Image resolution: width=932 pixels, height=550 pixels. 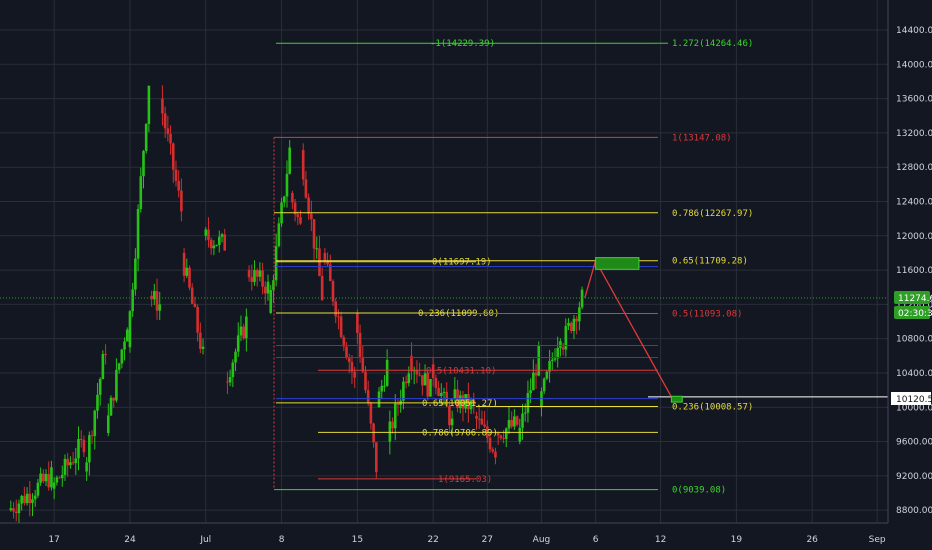 What do you see at coordinates (712, 44) in the screenshot?
I see `fib-label: 1.272(14264.46)` at bounding box center [712, 44].